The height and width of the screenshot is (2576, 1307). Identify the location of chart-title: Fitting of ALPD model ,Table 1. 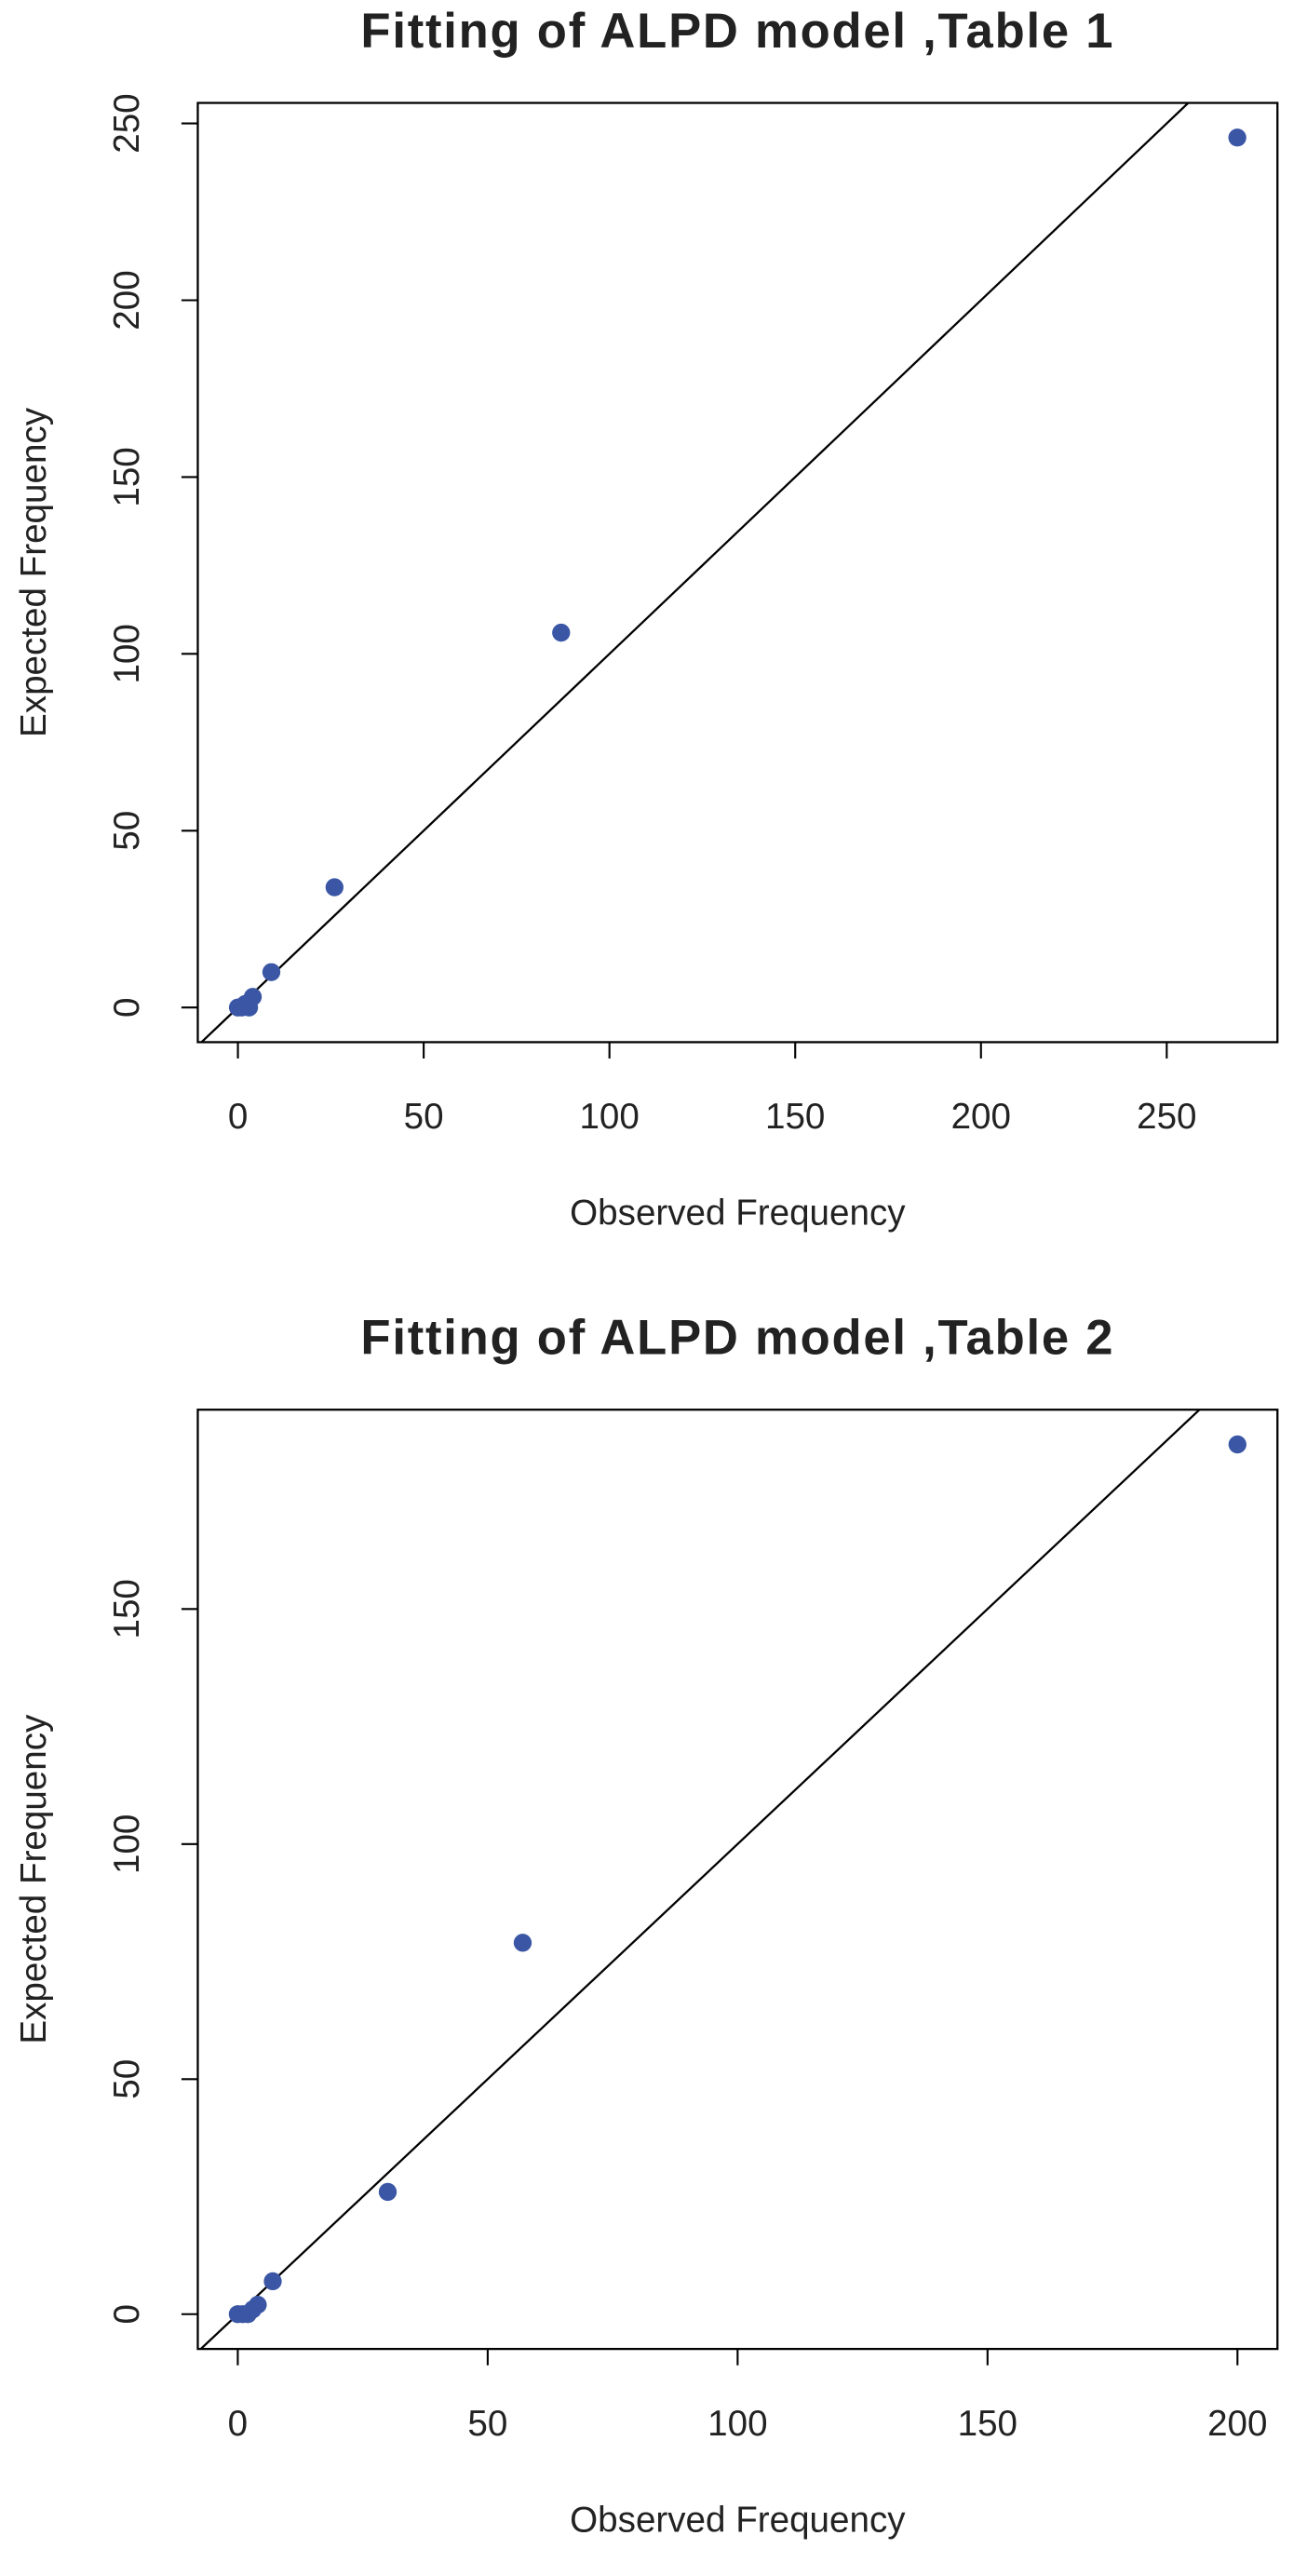
(737, 32).